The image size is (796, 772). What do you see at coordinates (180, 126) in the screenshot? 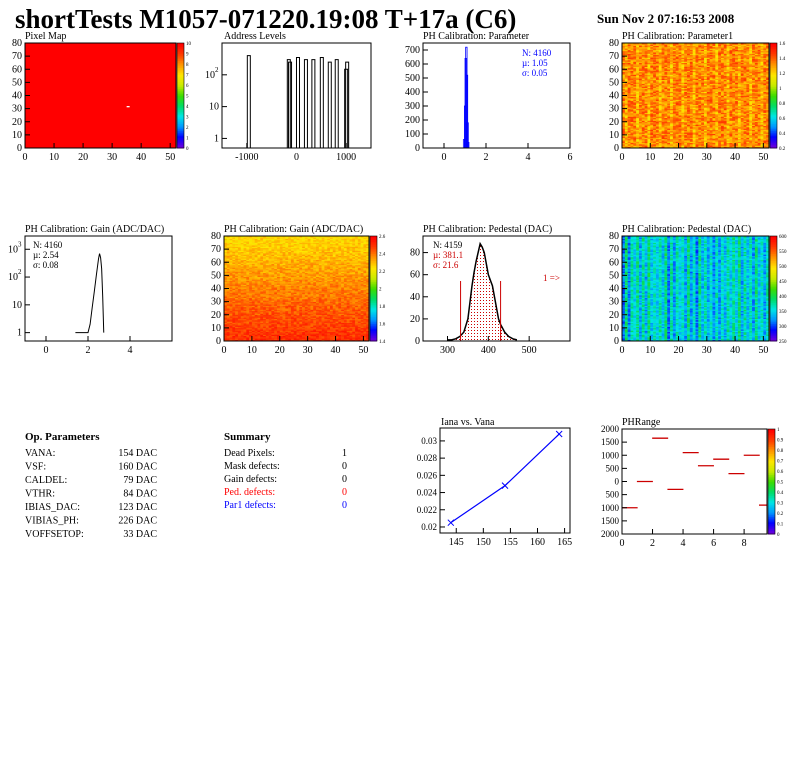
I see `pixel-map-z-palette-cell` at bounding box center [180, 126].